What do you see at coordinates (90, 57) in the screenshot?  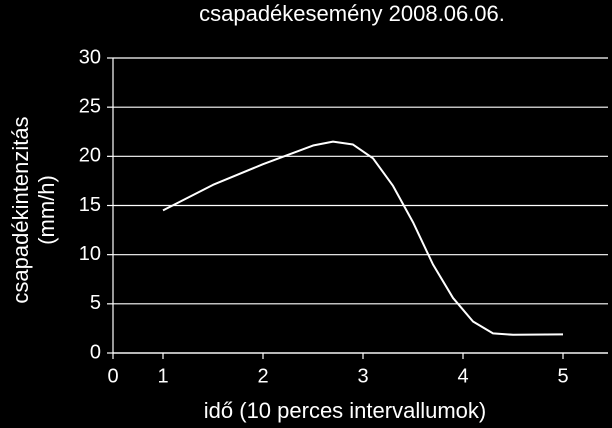 I see `y-tick-label: 30` at bounding box center [90, 57].